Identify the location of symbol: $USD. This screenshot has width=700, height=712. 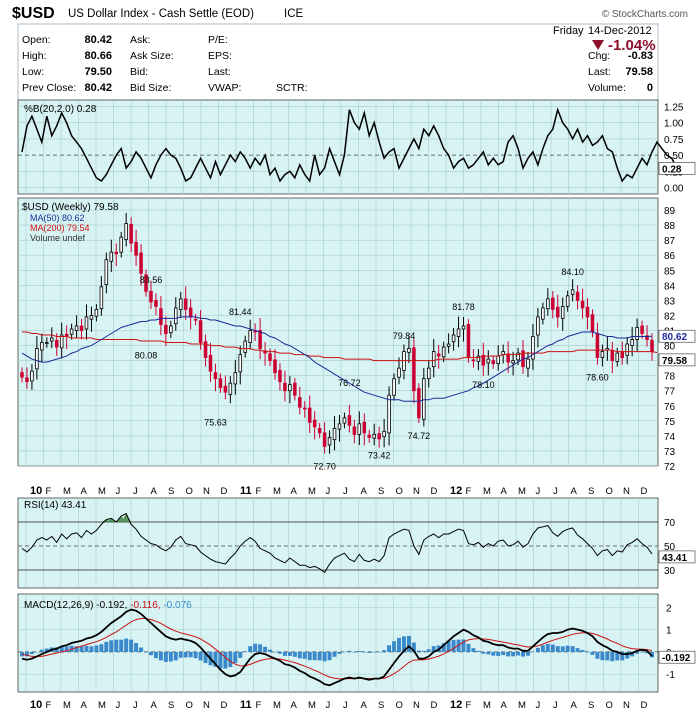
(33, 13).